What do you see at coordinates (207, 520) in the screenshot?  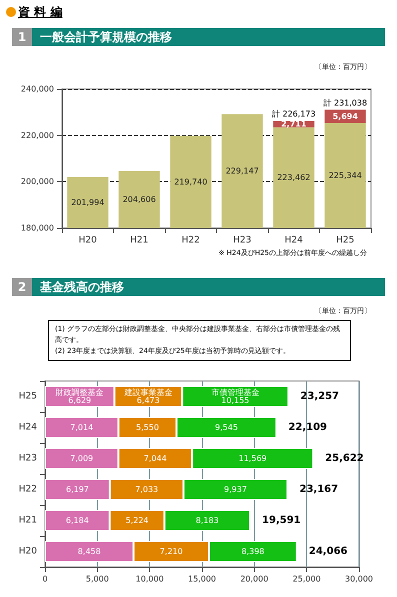 I see `data-label: 8,183` at bounding box center [207, 520].